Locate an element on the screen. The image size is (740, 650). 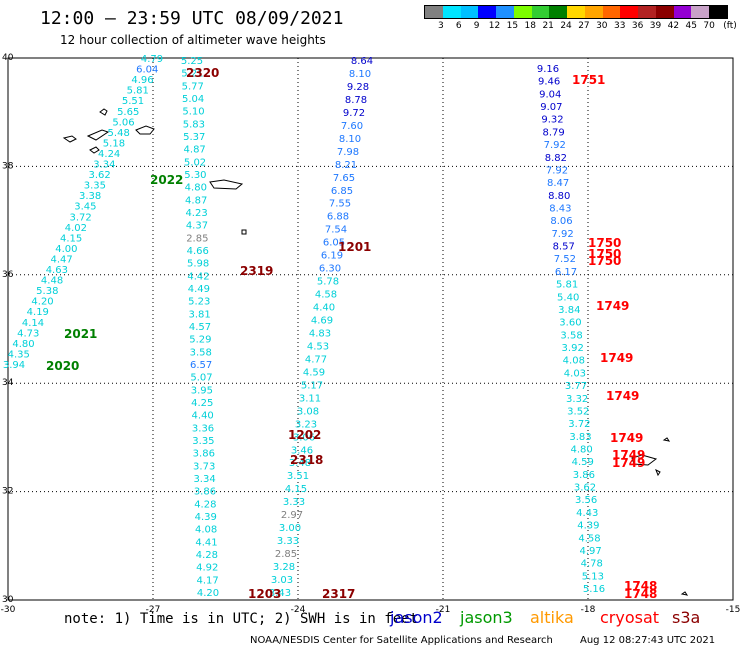
generated-timestamp: Aug 12 08:27:43 UTC 2021 is located at coordinates (648, 640).